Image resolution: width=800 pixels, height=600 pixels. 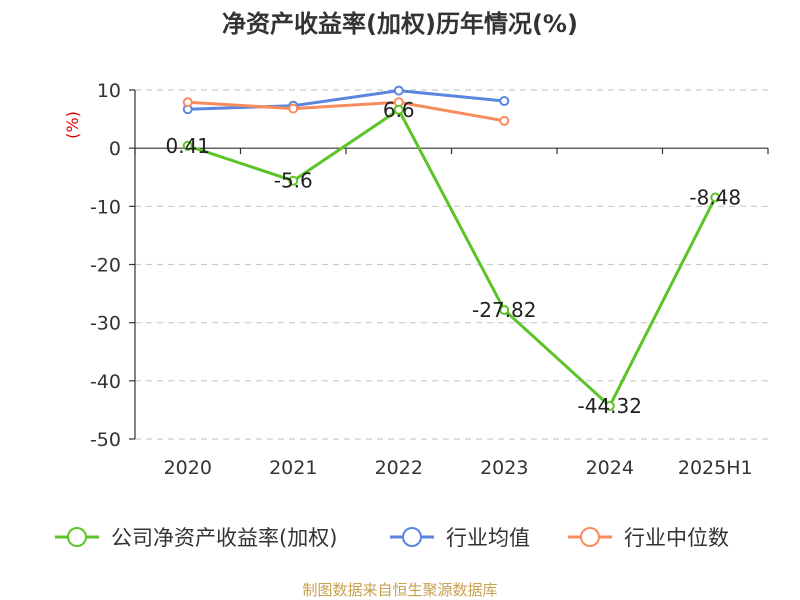 I want to click on x-tick-label: 2025H1, so click(x=715, y=468).